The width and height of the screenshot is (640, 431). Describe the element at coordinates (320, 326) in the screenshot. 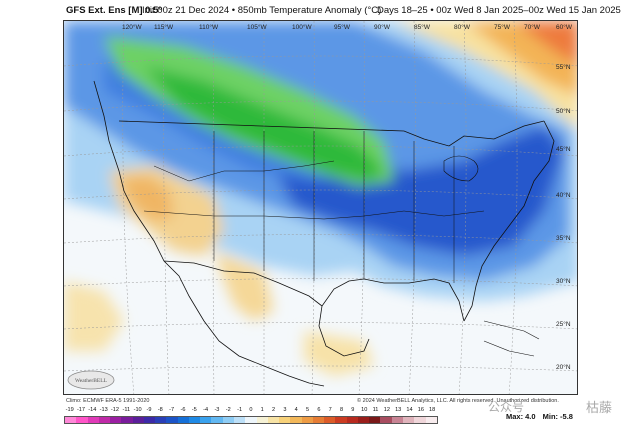

I see `parallel-25n` at that location.